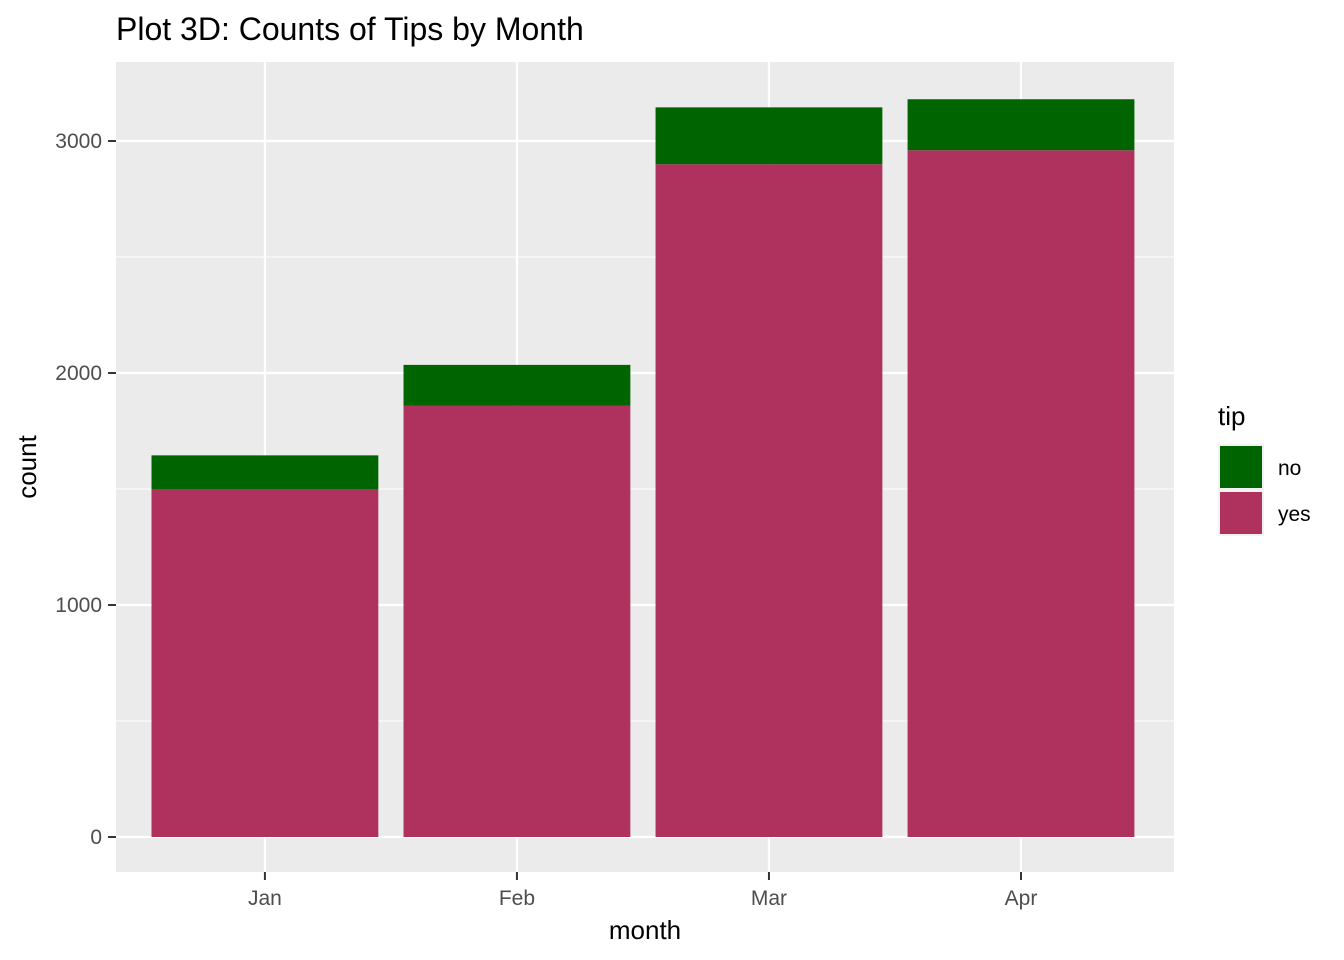  I want to click on bar-no-apr, so click(1021, 125).